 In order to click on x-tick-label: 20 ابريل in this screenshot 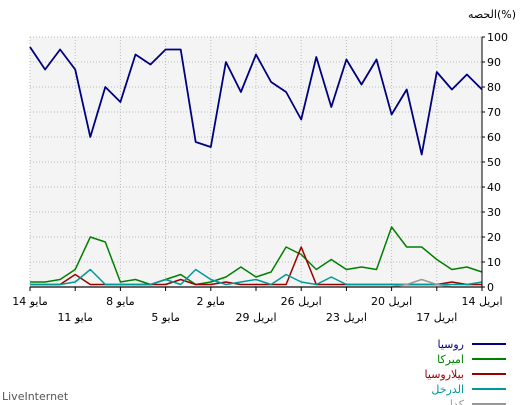, I will do `click(391, 301)`.